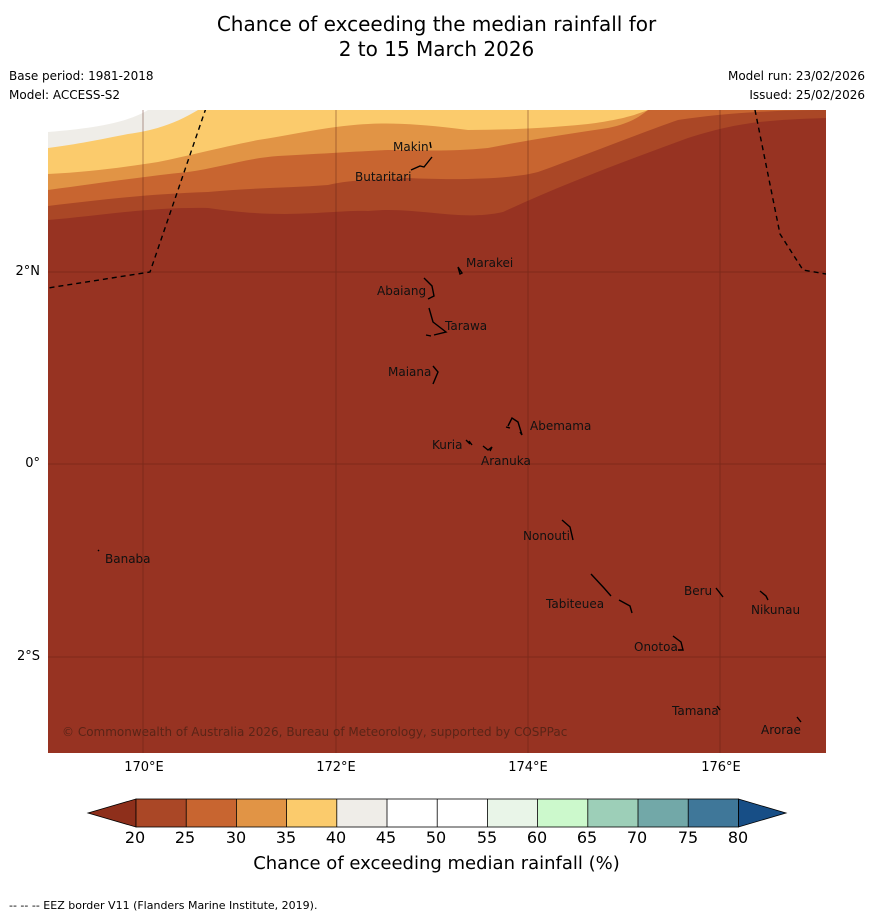 The width and height of the screenshot is (873, 919). I want to click on label-tamana: Tamana, so click(695, 711).